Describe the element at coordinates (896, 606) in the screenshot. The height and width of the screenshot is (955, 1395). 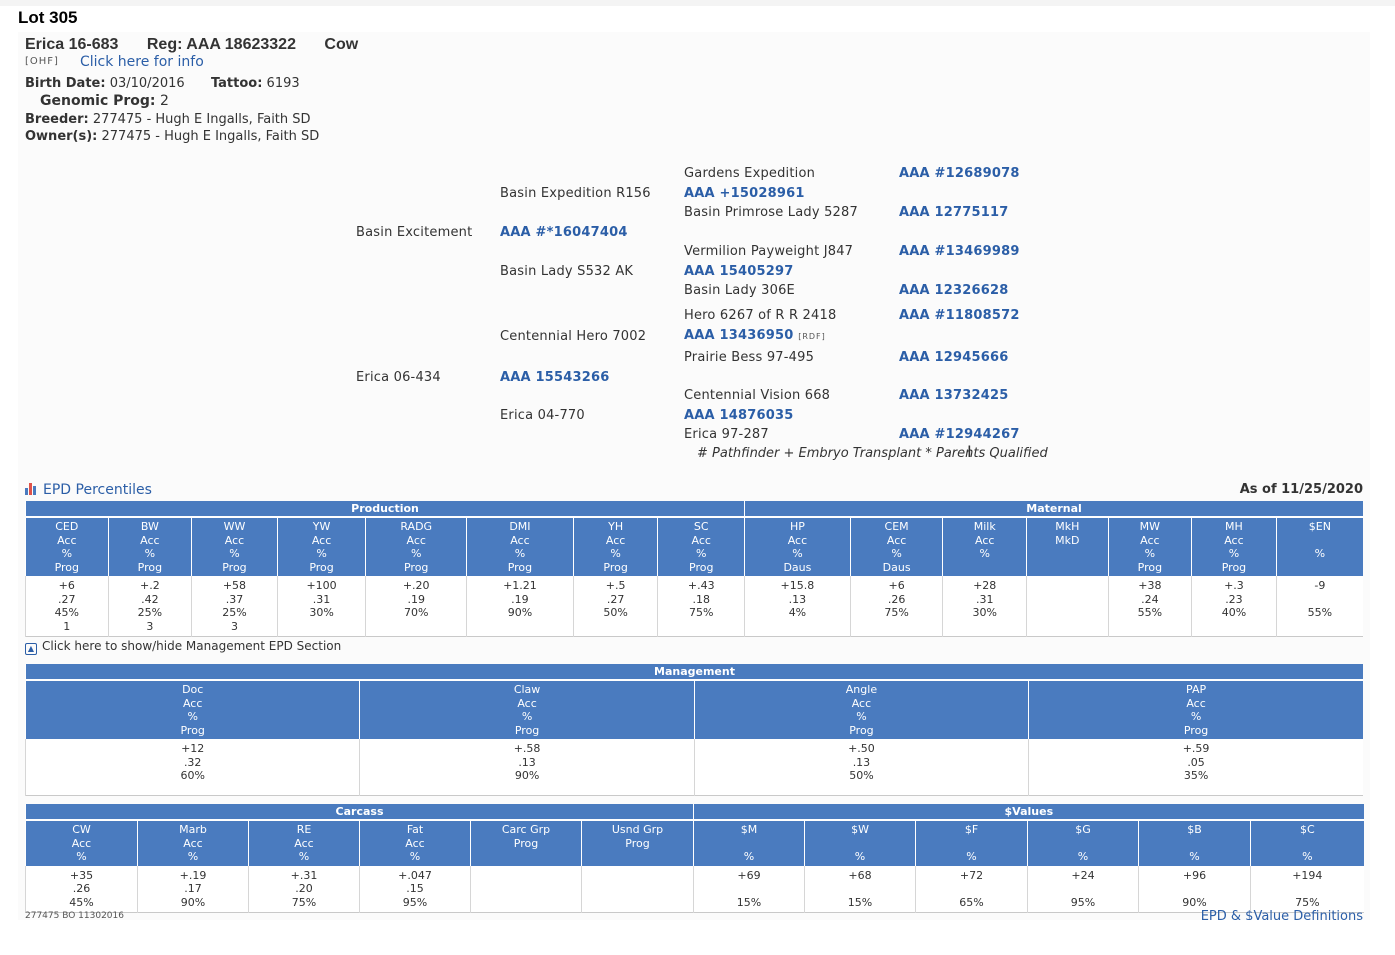
I see `value-cell: +6.26 75%` at that location.